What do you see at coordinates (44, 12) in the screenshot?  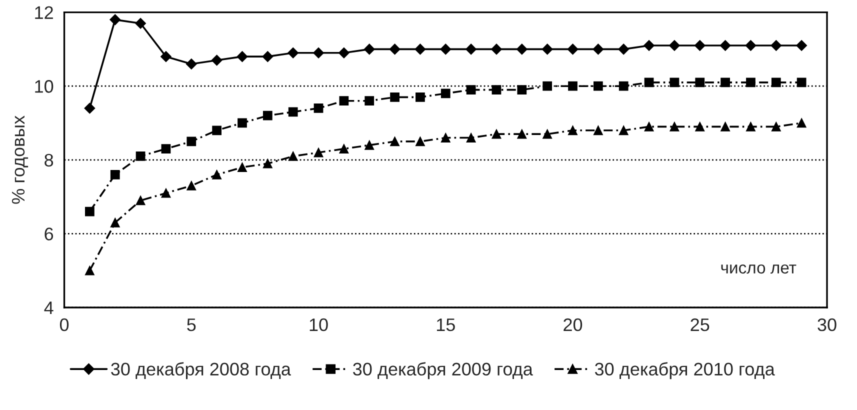 I see `y-tick-label: 12` at bounding box center [44, 12].